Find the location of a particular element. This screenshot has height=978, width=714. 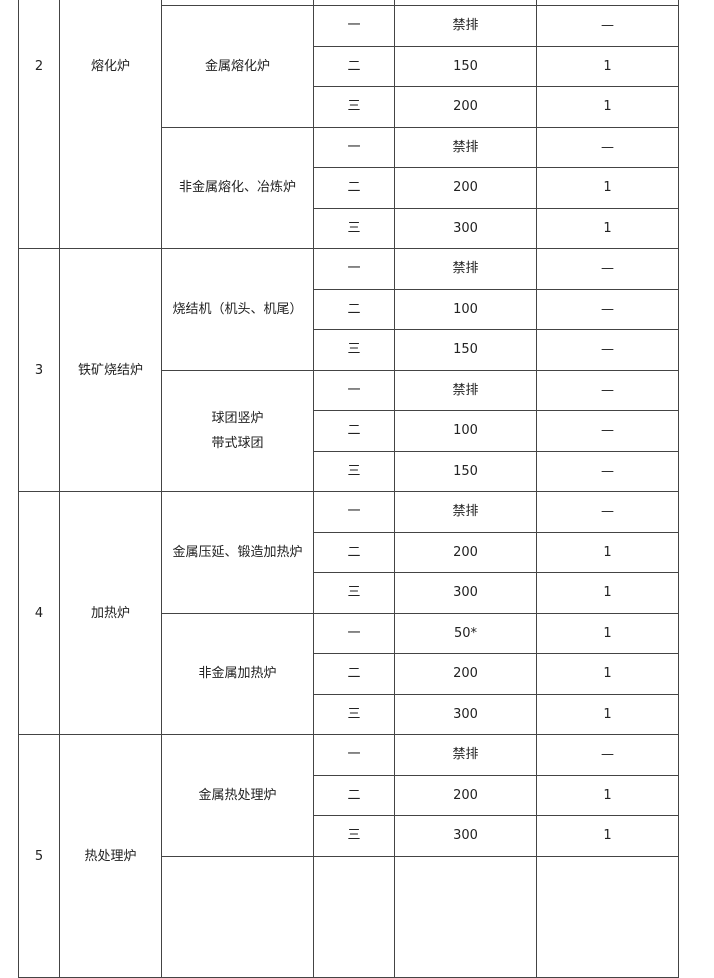

furnace-type: 加热炉 is located at coordinates (110, 613).